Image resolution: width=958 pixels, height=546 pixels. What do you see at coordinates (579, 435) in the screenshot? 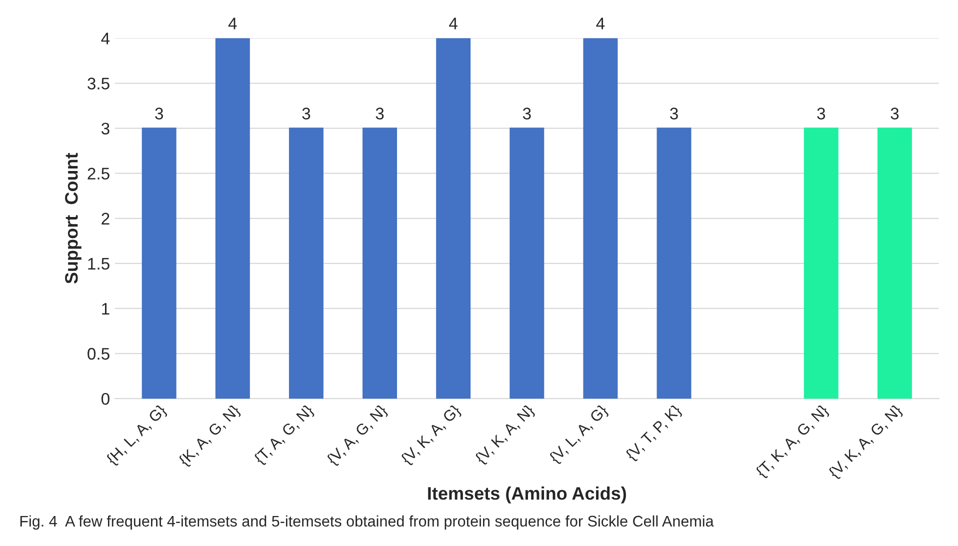
I see `x-tick-label: {V, L, A, G}` at bounding box center [579, 435].